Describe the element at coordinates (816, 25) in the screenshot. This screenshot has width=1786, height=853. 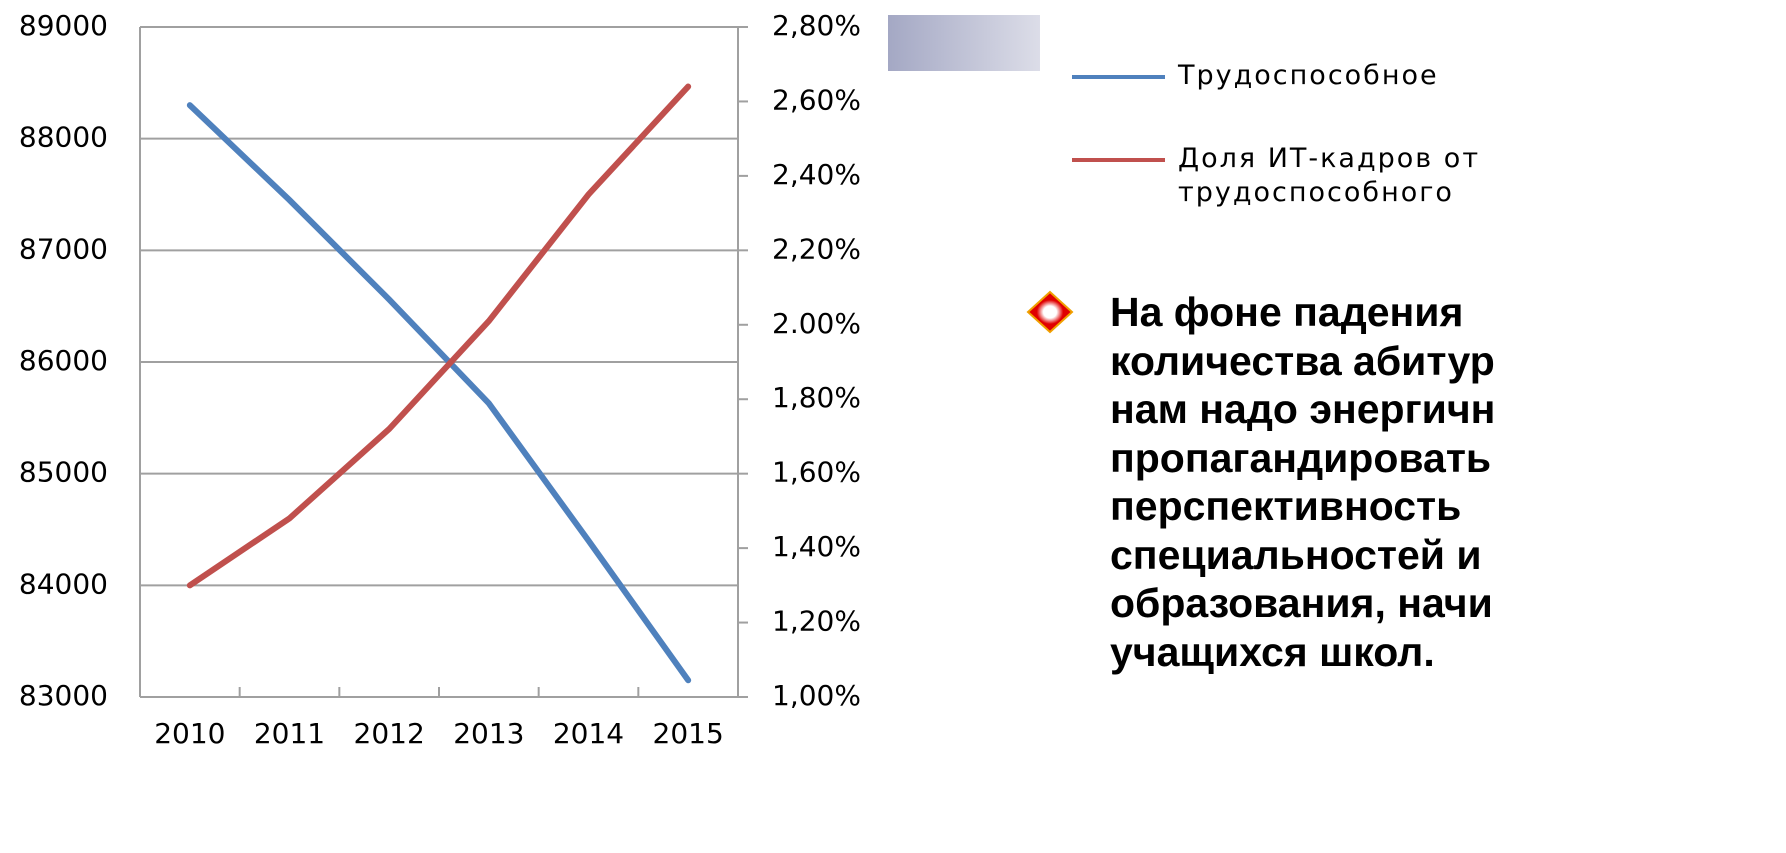
I see `y2-tick-label: 2,80%` at that location.